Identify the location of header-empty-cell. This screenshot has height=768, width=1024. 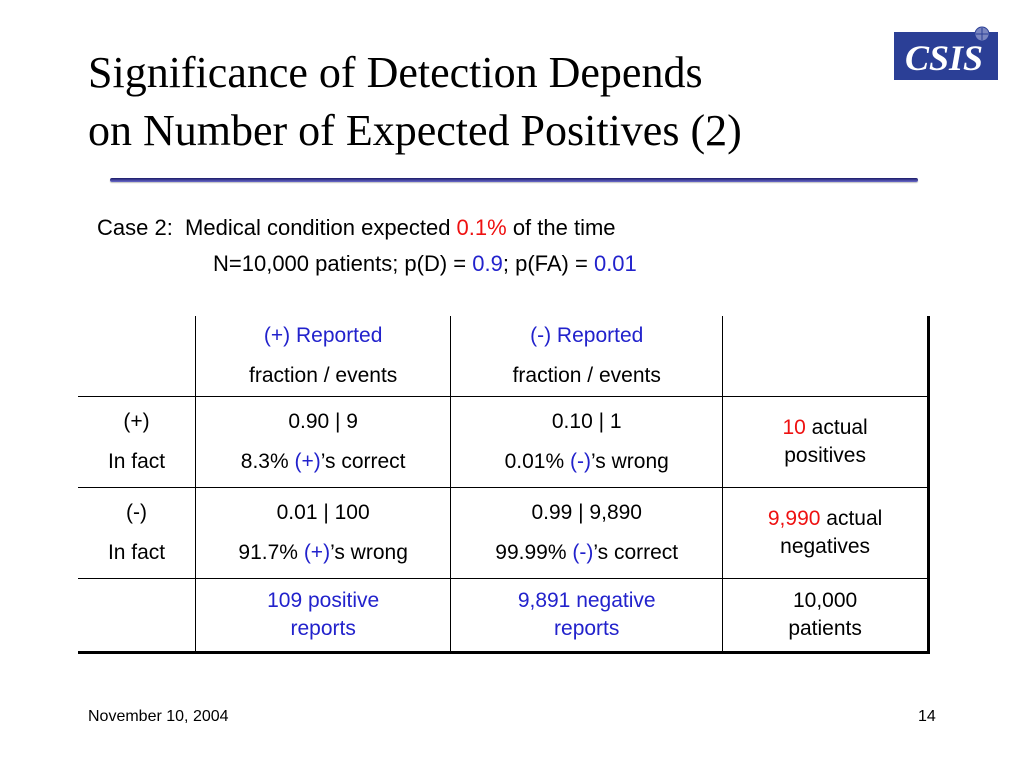
(137, 356).